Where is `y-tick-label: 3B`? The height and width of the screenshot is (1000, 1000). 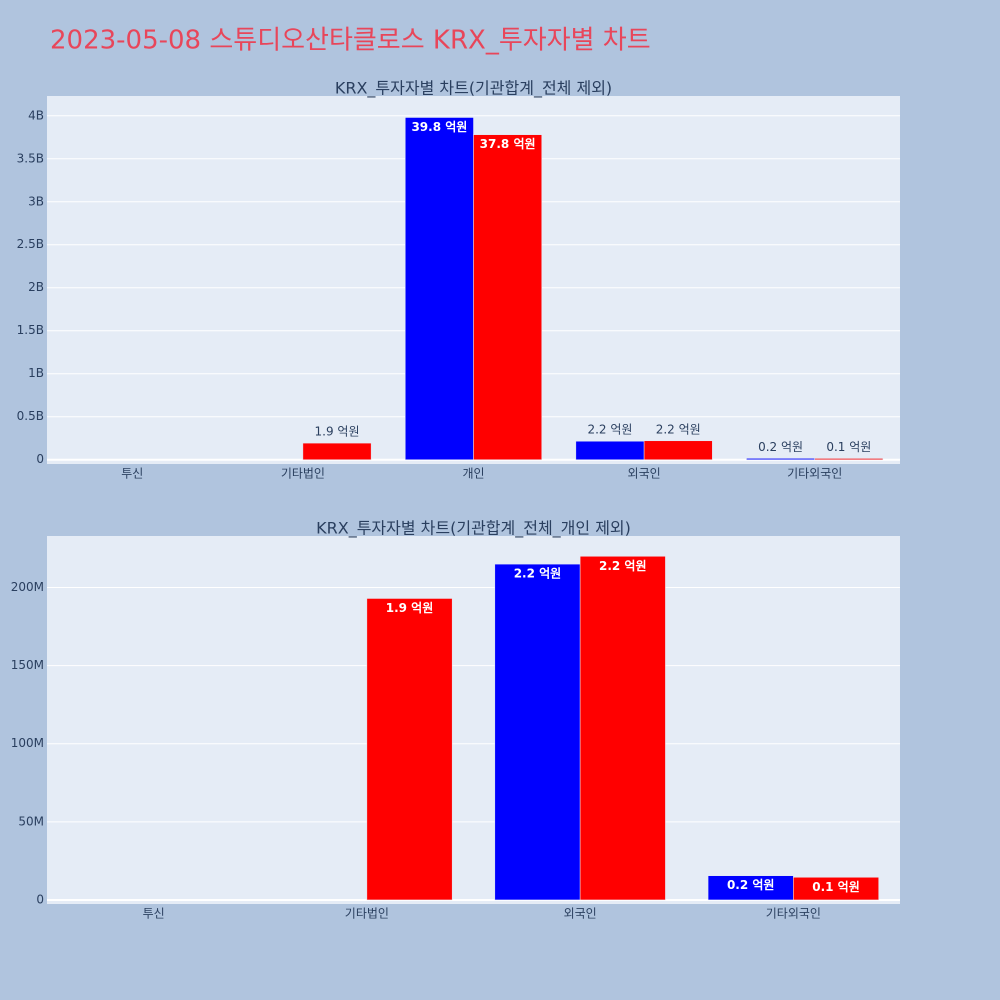
y-tick-label: 3B is located at coordinates (36, 201).